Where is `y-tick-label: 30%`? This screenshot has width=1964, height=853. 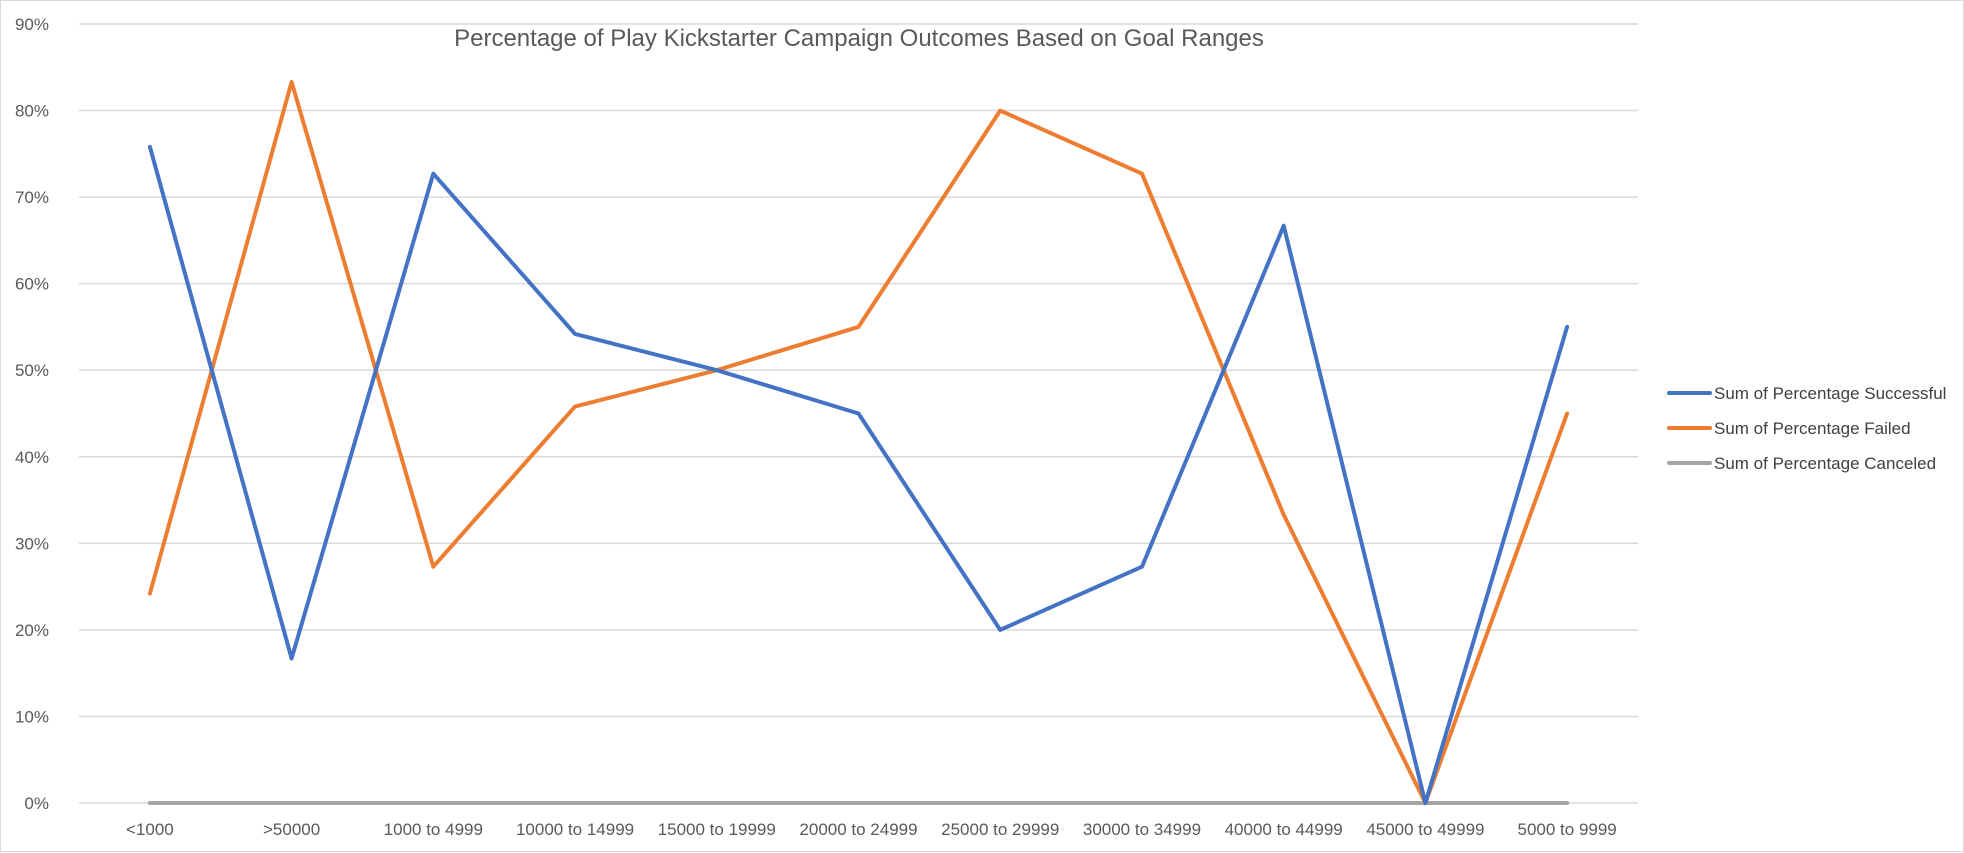 y-tick-label: 30% is located at coordinates (32, 543).